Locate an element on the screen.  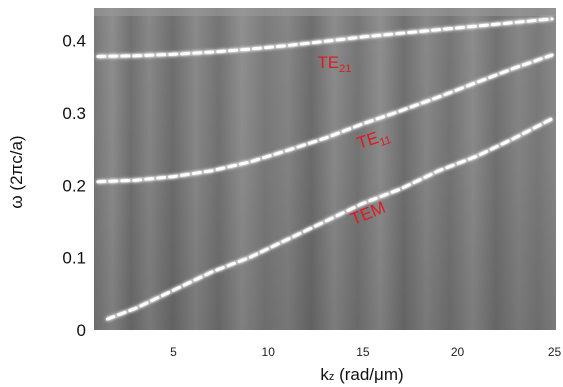
mode-band-line is located at coordinates (325, 37).